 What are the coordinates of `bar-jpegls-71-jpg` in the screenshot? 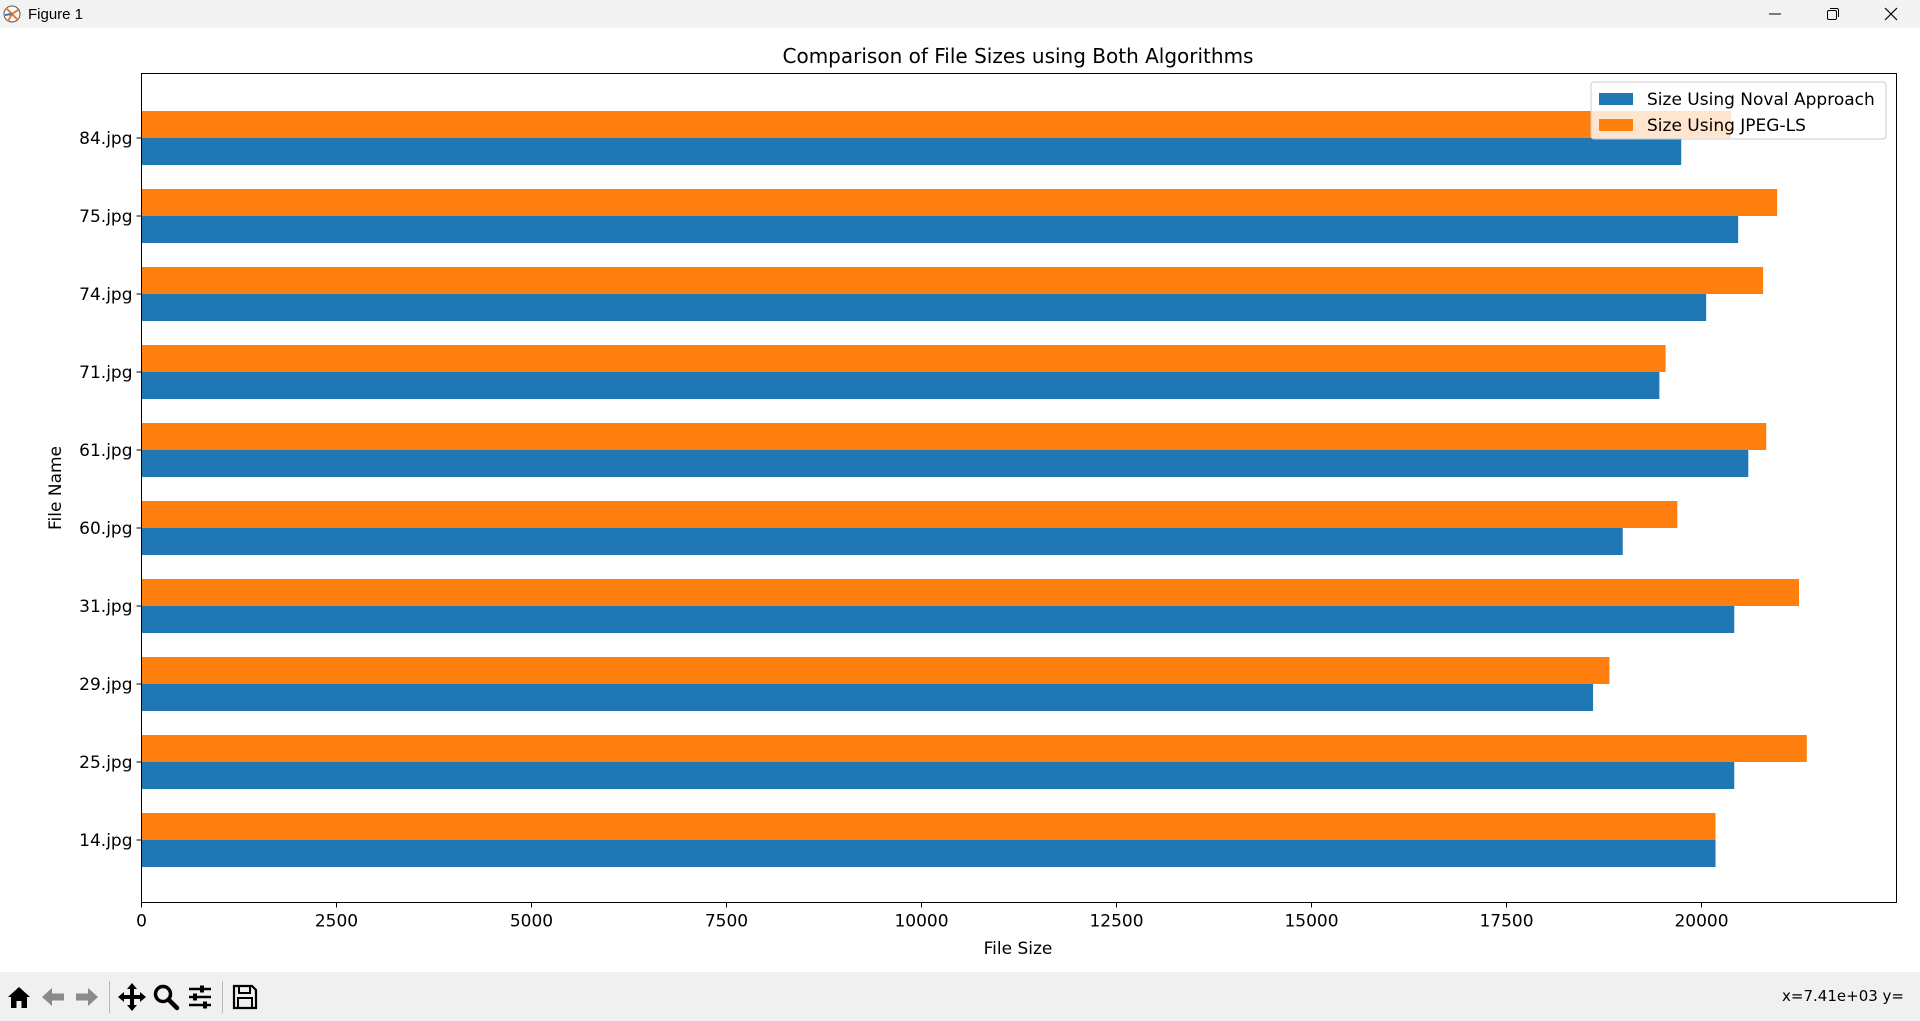 It's located at (903, 358).